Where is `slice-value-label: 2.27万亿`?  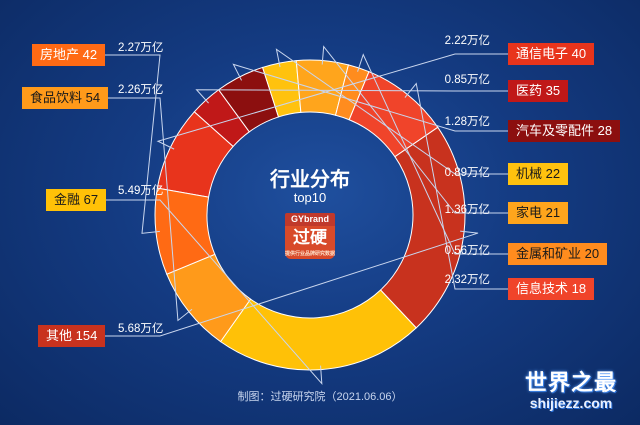 slice-value-label: 2.27万亿 is located at coordinates (140, 47).